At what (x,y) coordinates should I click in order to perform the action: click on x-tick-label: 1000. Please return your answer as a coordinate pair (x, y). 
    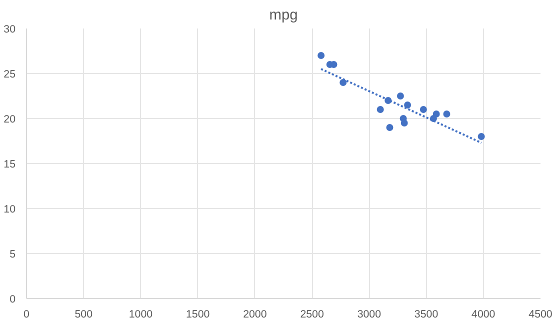
    Looking at the image, I should click on (140, 314).